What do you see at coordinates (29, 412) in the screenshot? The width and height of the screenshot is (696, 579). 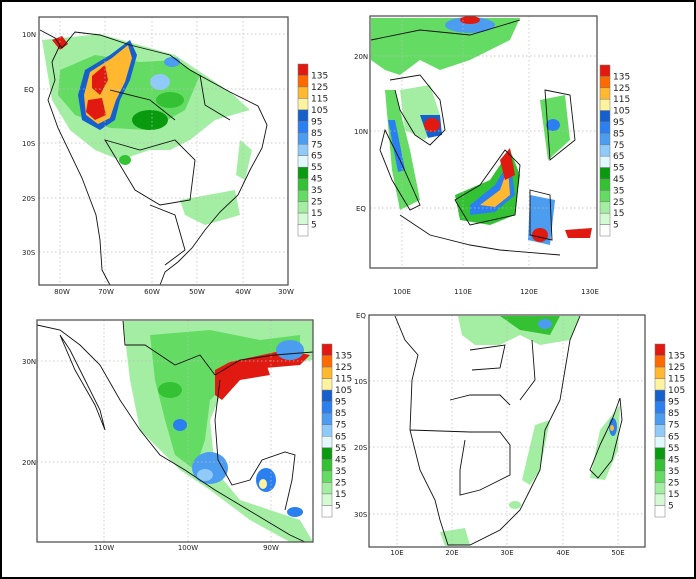 I see `y-axis-ticks: 30N 20N` at bounding box center [29, 412].